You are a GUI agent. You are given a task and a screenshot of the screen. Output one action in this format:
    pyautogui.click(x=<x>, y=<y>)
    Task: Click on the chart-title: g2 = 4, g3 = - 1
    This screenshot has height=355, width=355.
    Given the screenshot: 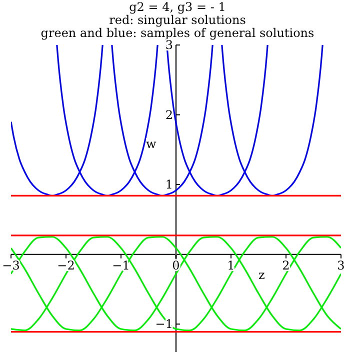 What is the action you would take?
    pyautogui.click(x=177, y=7)
    